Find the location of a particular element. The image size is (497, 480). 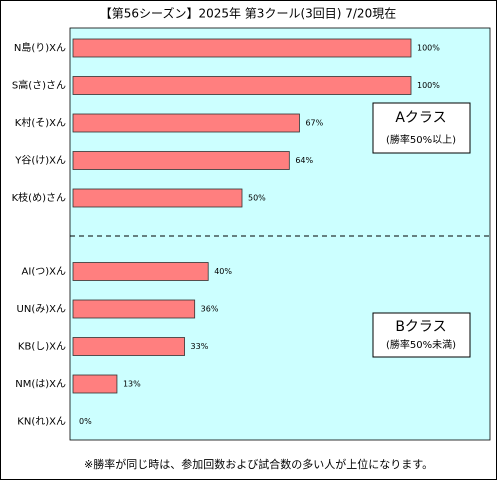

class-label: Bクラス is located at coordinates (420, 327).